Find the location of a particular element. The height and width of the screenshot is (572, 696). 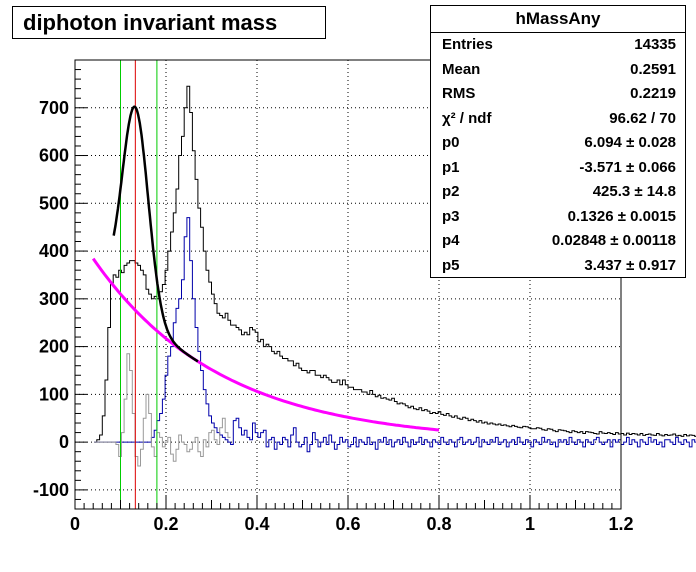

stats-row: RMS 0.2219 is located at coordinates (558, 94).